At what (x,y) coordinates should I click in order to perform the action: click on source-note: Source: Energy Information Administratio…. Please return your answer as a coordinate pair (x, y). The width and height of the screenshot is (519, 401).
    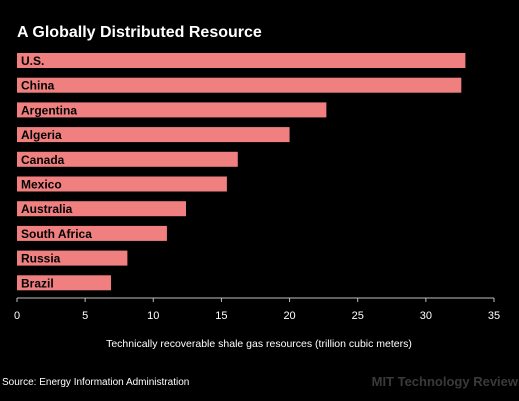
    Looking at the image, I should click on (95, 382).